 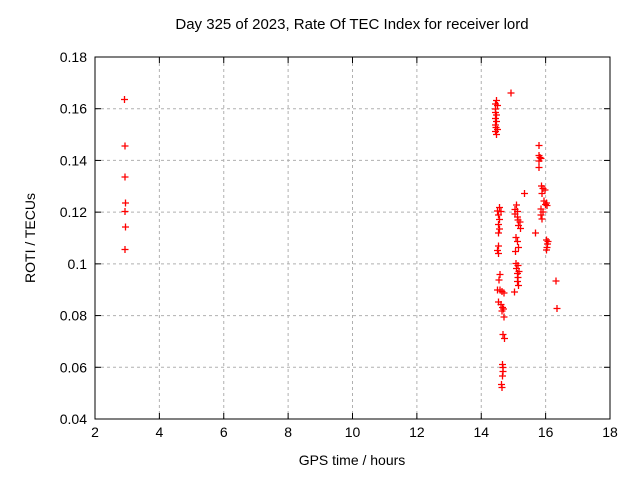 I want to click on y-tick-label: 0.12, so click(x=73, y=212).